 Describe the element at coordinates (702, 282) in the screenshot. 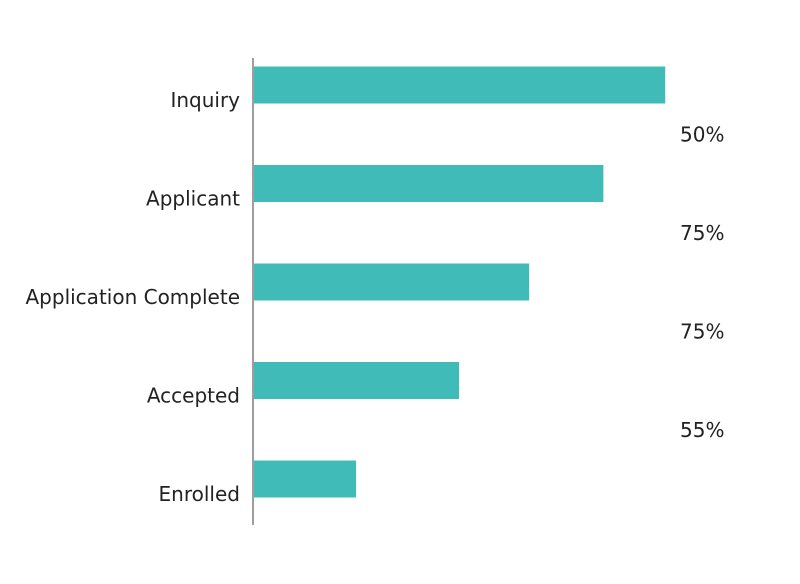

I see `conversion-rate-labels: 50% 75% 75% 55%` at that location.